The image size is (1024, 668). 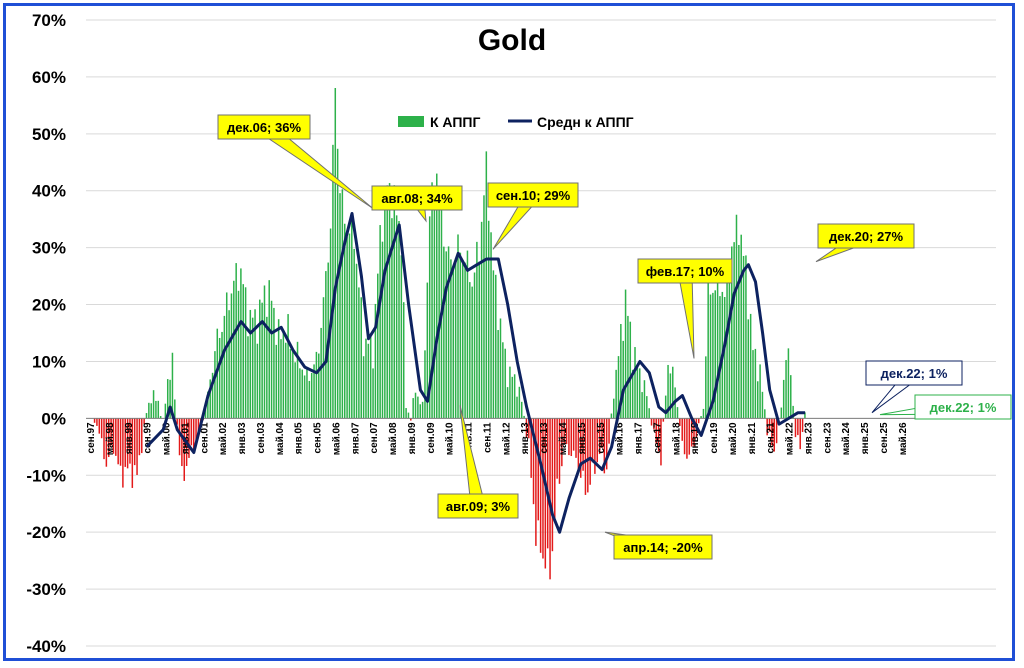 What do you see at coordinates (676, 438) in the screenshot?
I see `x-tick-label: май.18` at bounding box center [676, 438].